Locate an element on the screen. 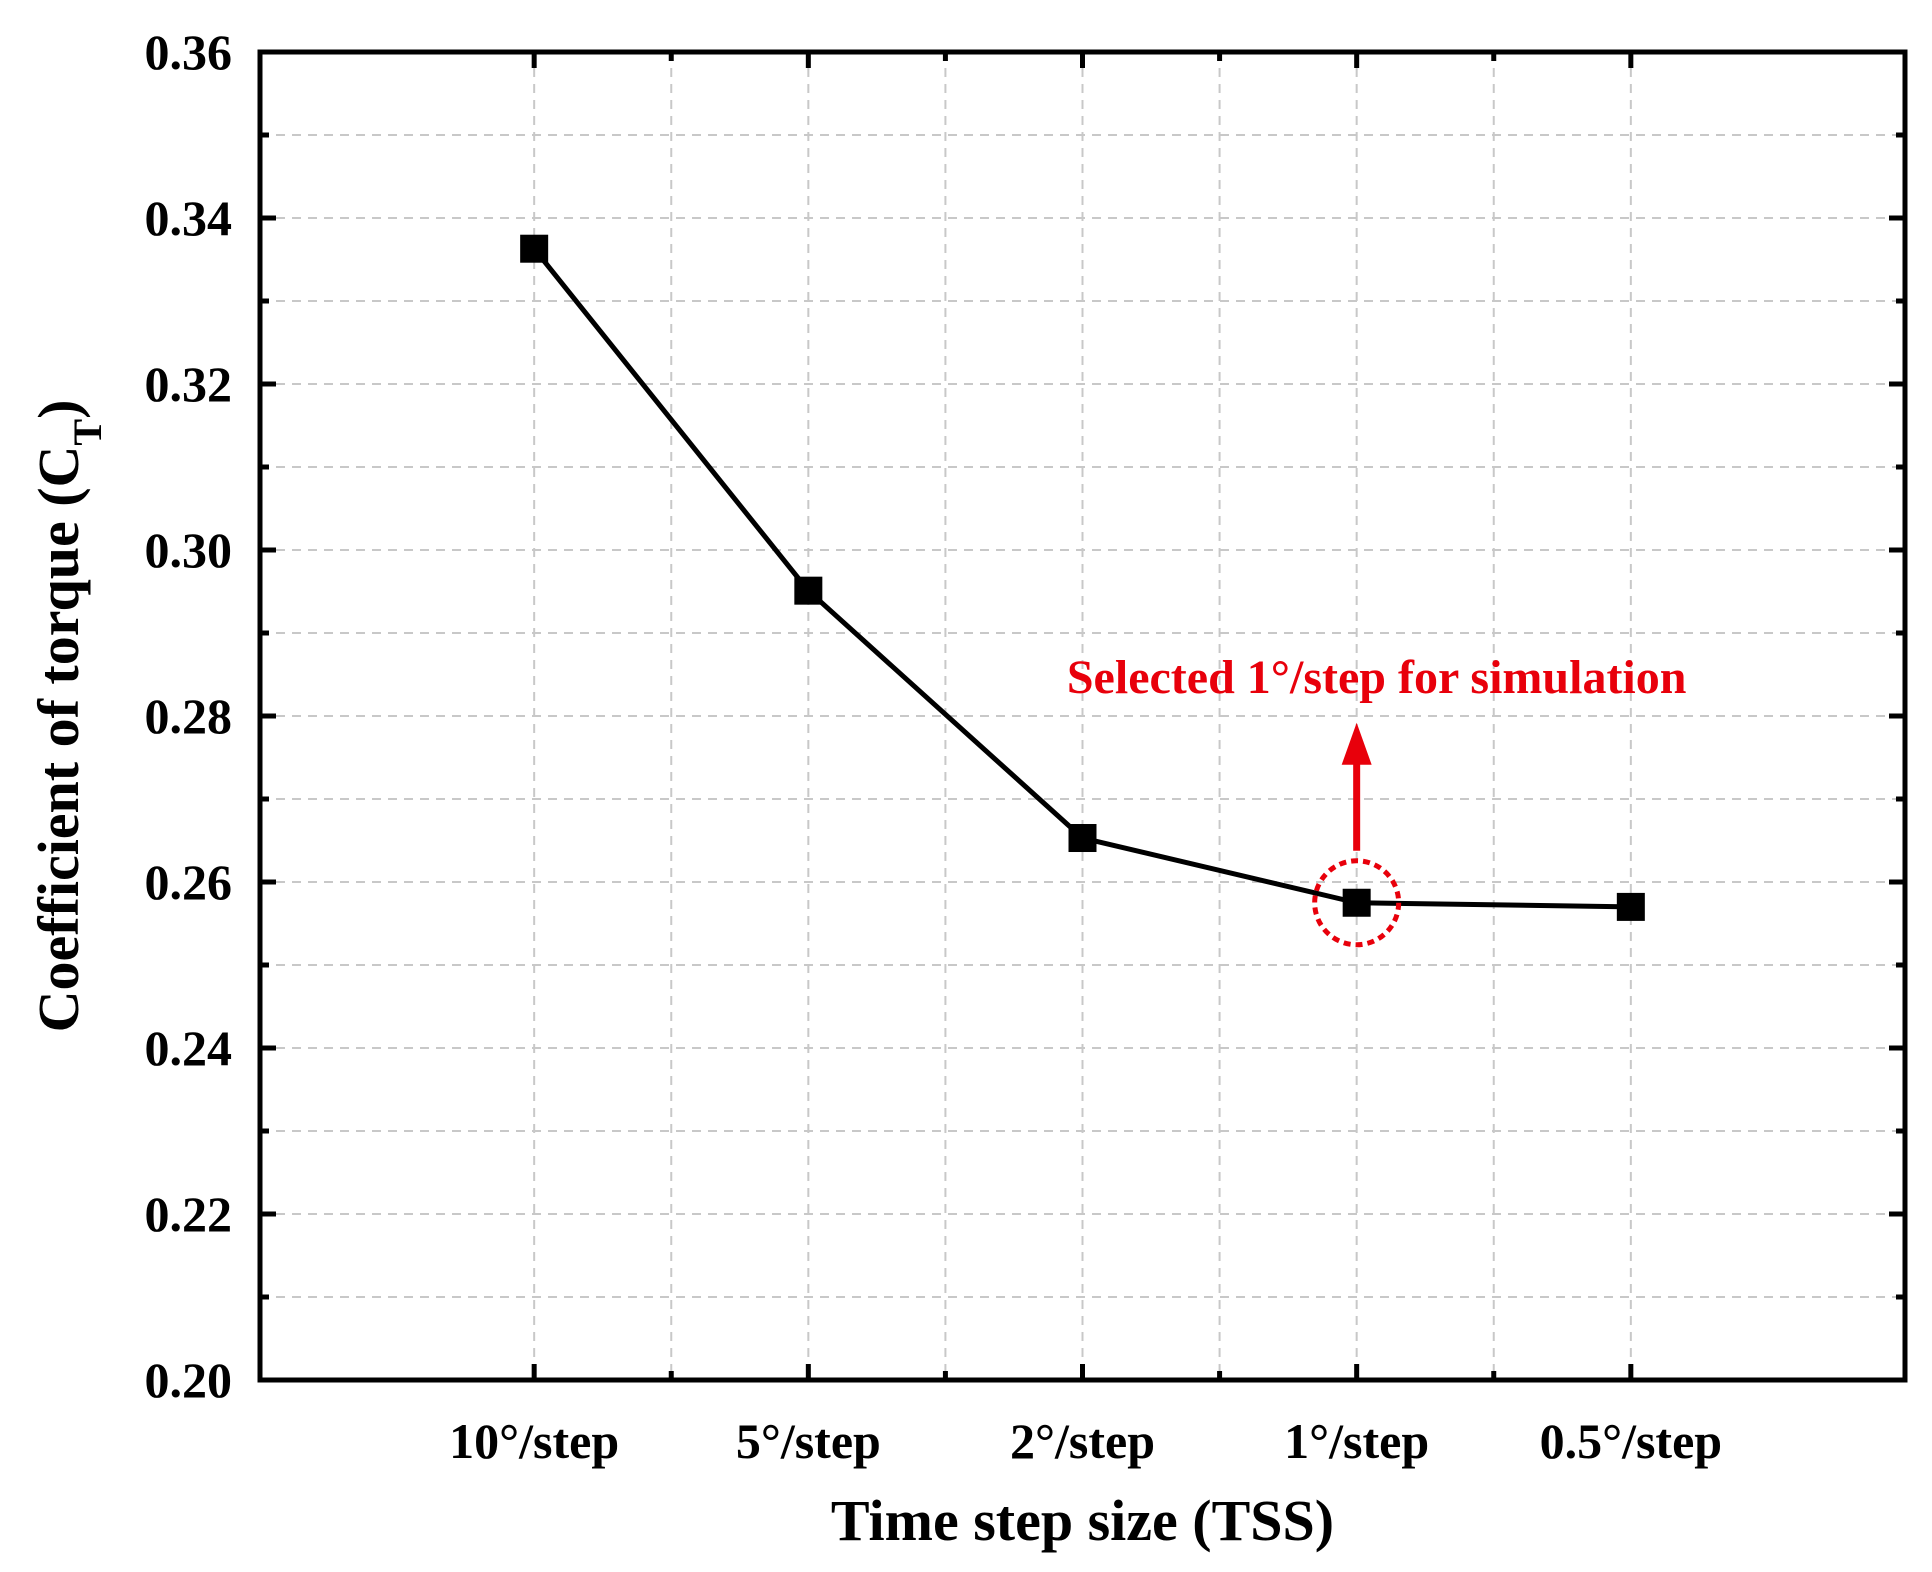 This screenshot has height=1572, width=1932. y-tick-label: 0.26 is located at coordinates (189, 882).